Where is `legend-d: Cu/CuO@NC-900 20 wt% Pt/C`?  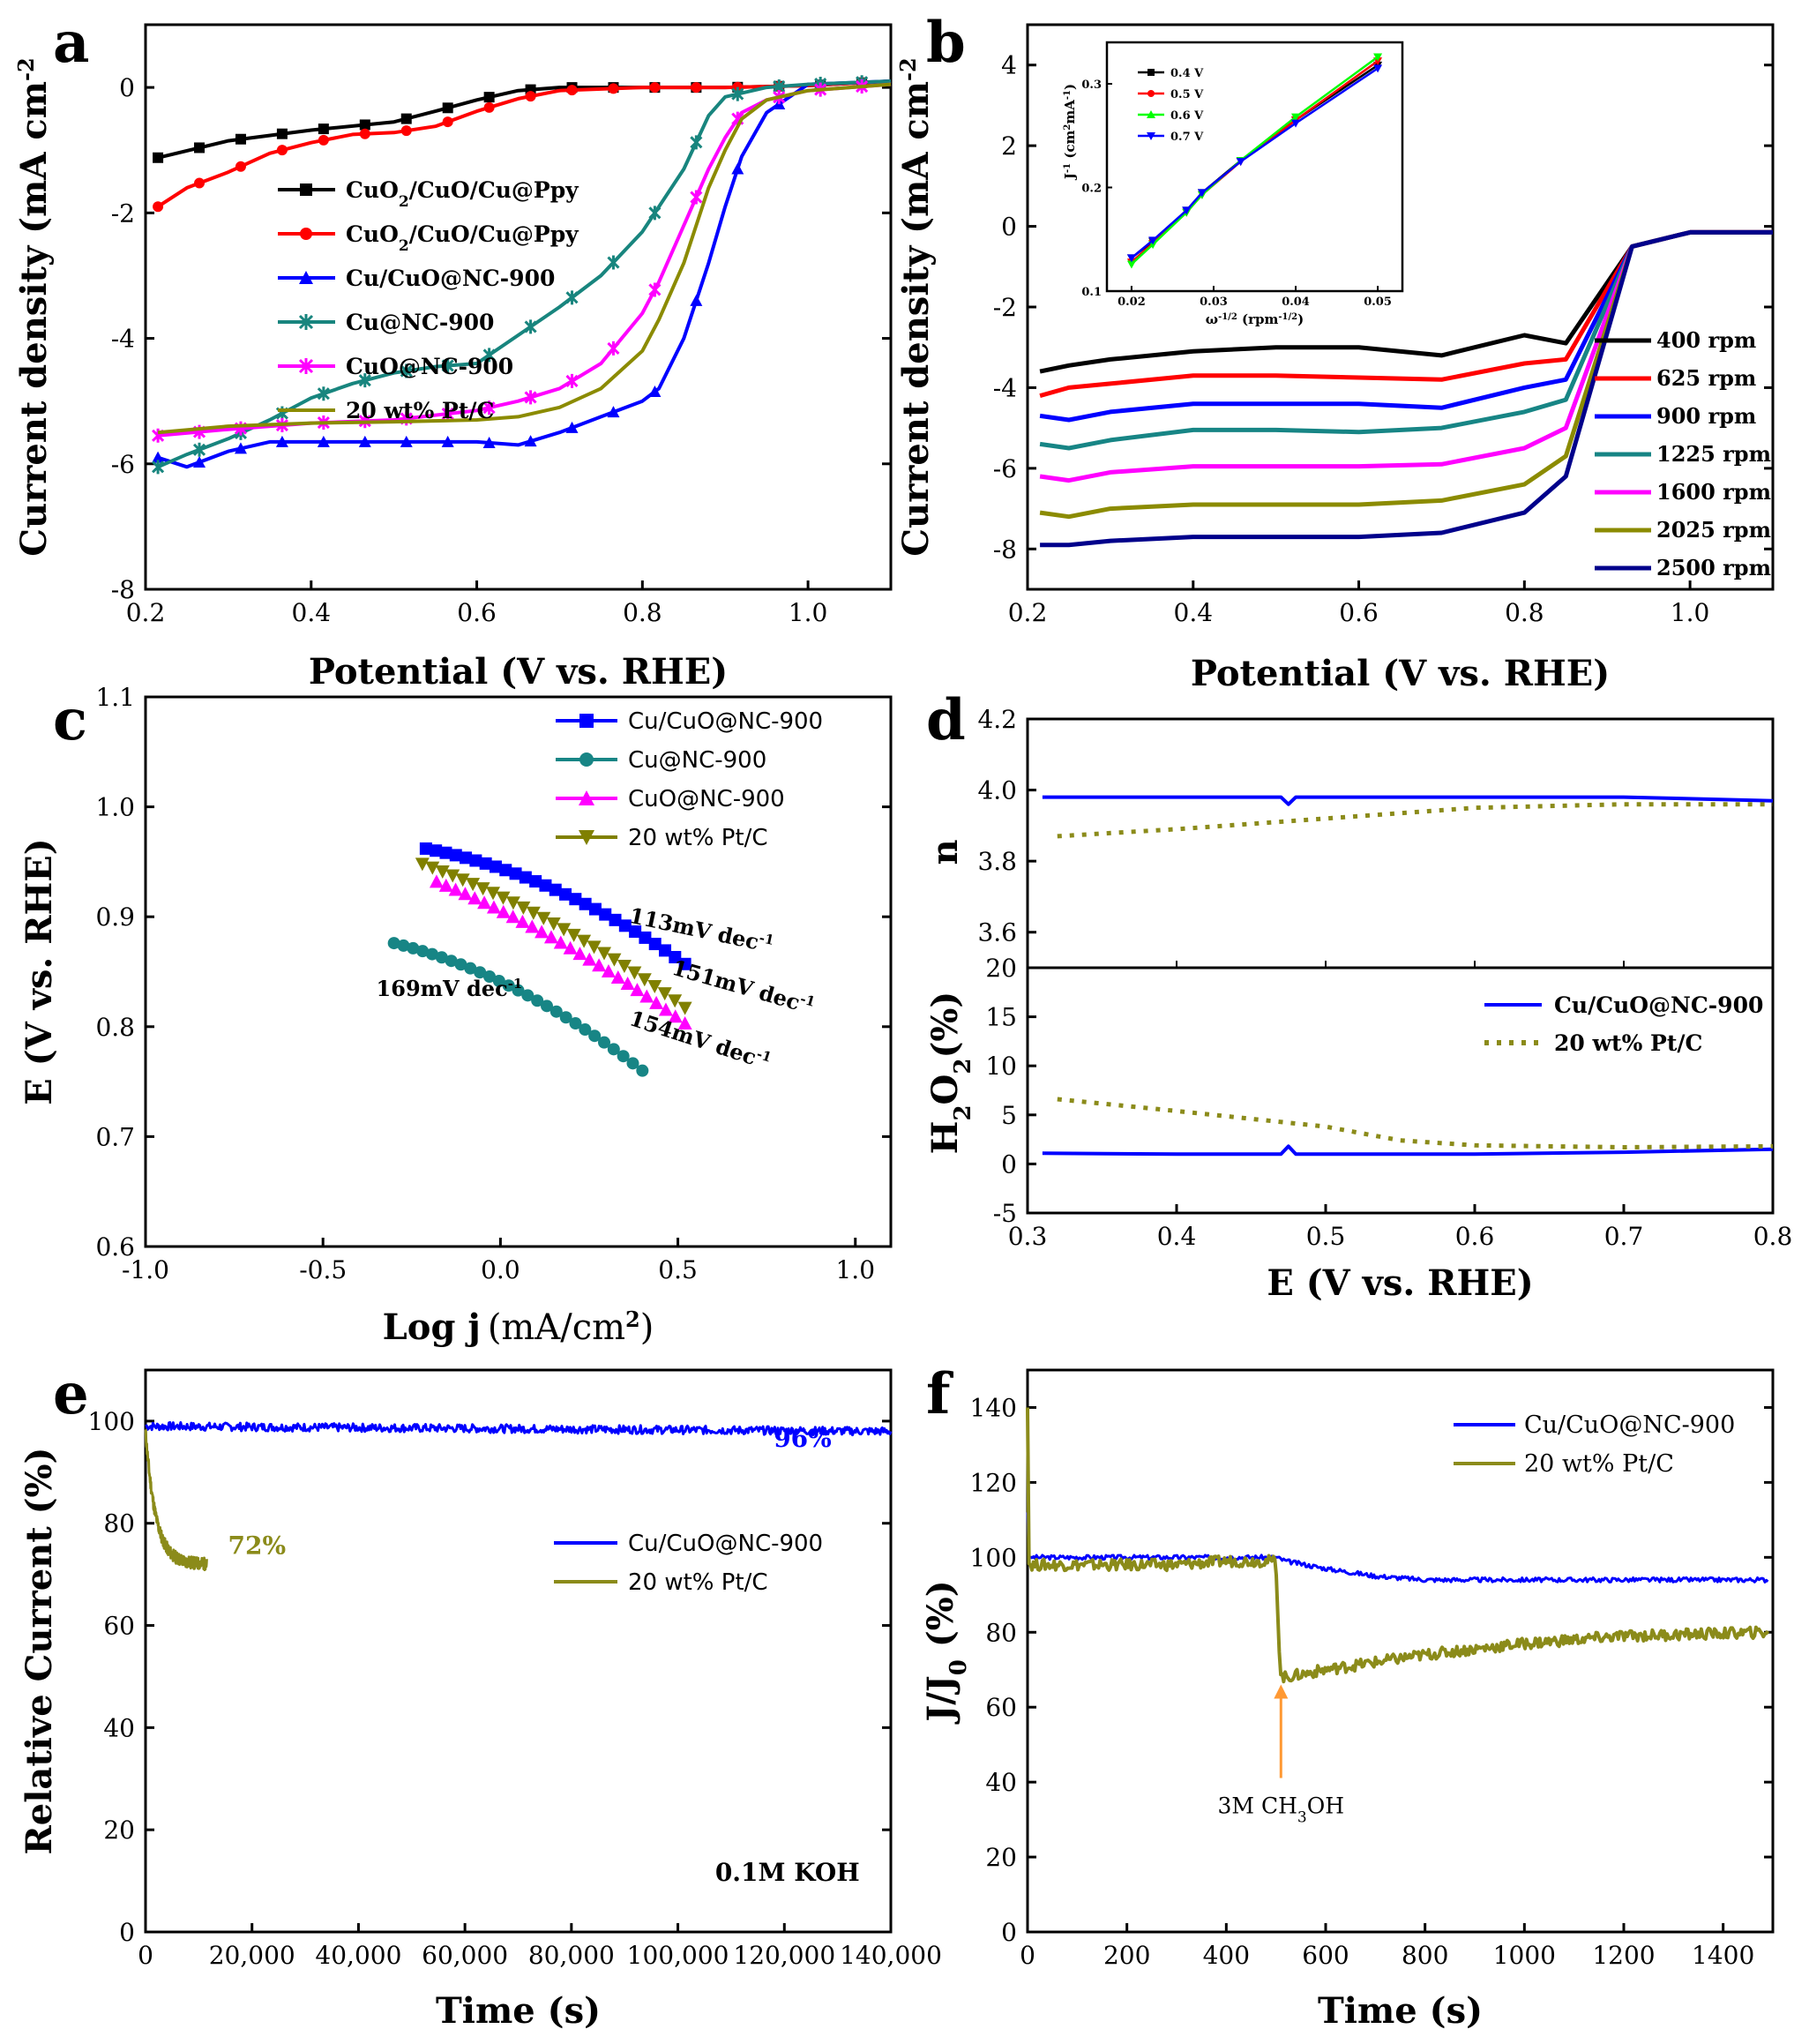 legend-d: Cu/CuO@NC-900 20 wt% Pt/C is located at coordinates (1623, 1024).